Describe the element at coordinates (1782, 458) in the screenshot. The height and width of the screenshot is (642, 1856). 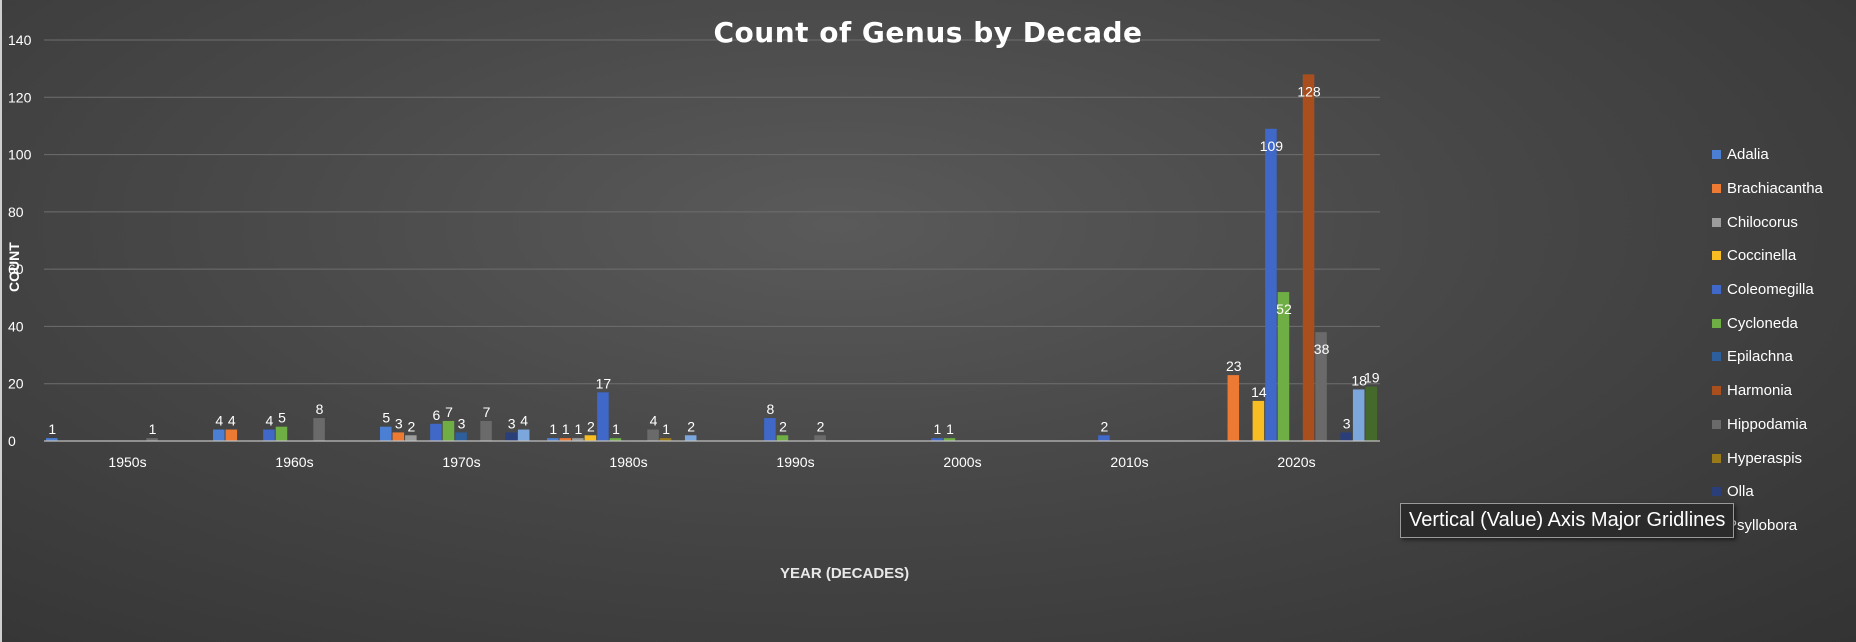
I see `legend-item: Hyperaspis` at that location.